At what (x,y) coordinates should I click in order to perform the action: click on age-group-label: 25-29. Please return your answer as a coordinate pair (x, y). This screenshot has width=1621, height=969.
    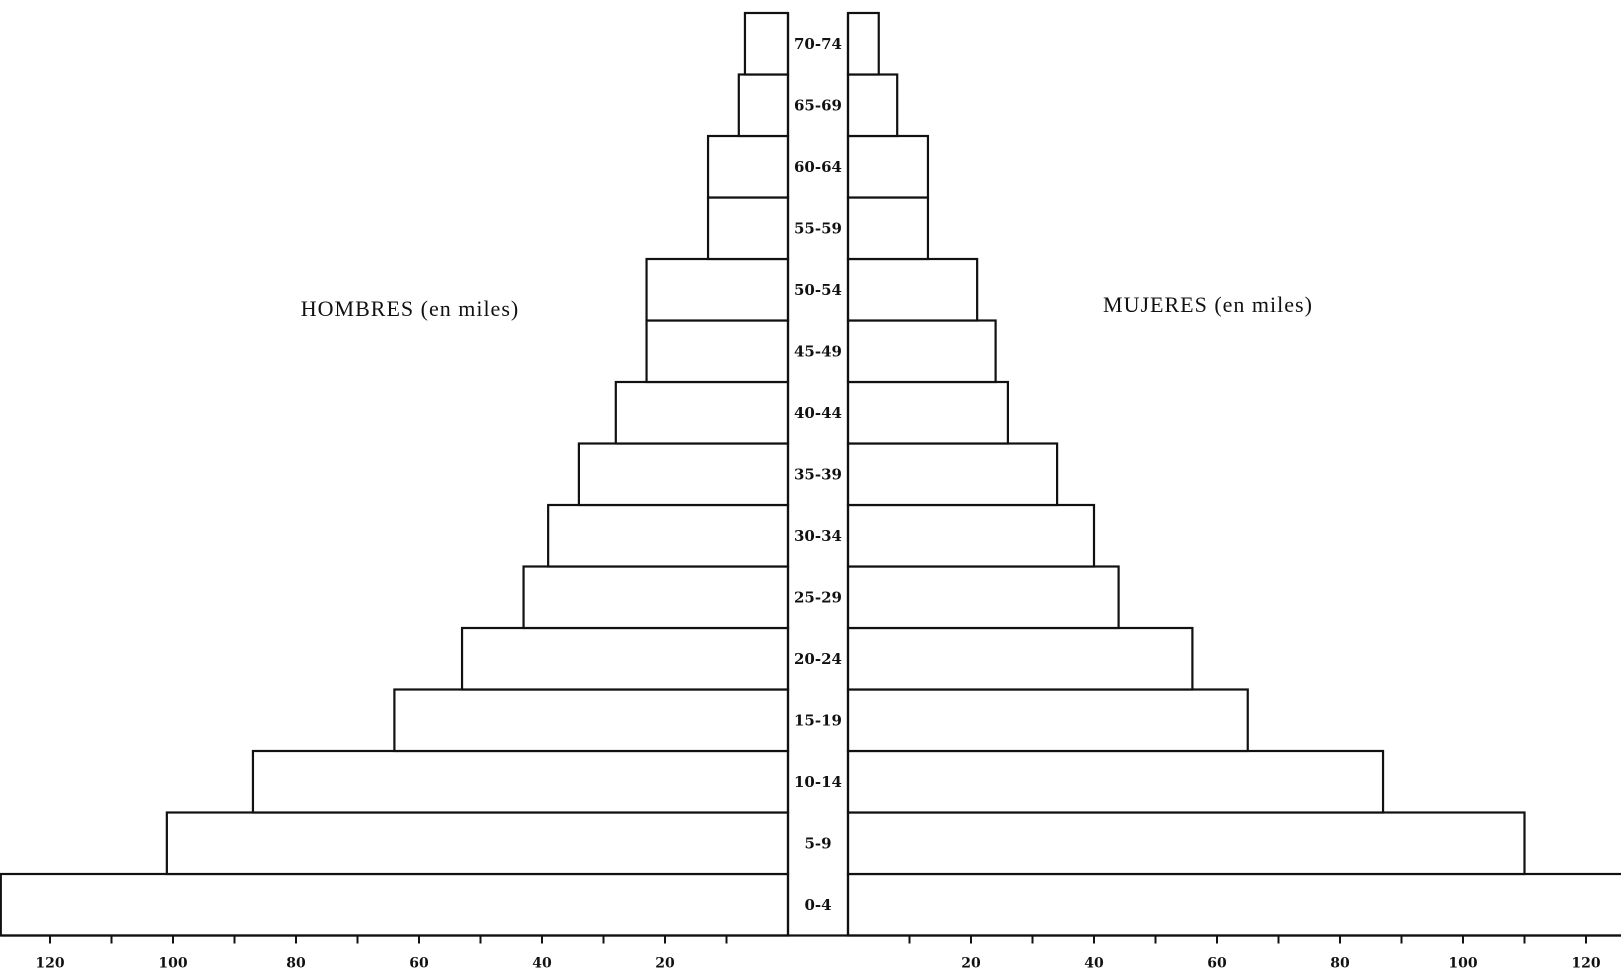
    Looking at the image, I should click on (818, 597).